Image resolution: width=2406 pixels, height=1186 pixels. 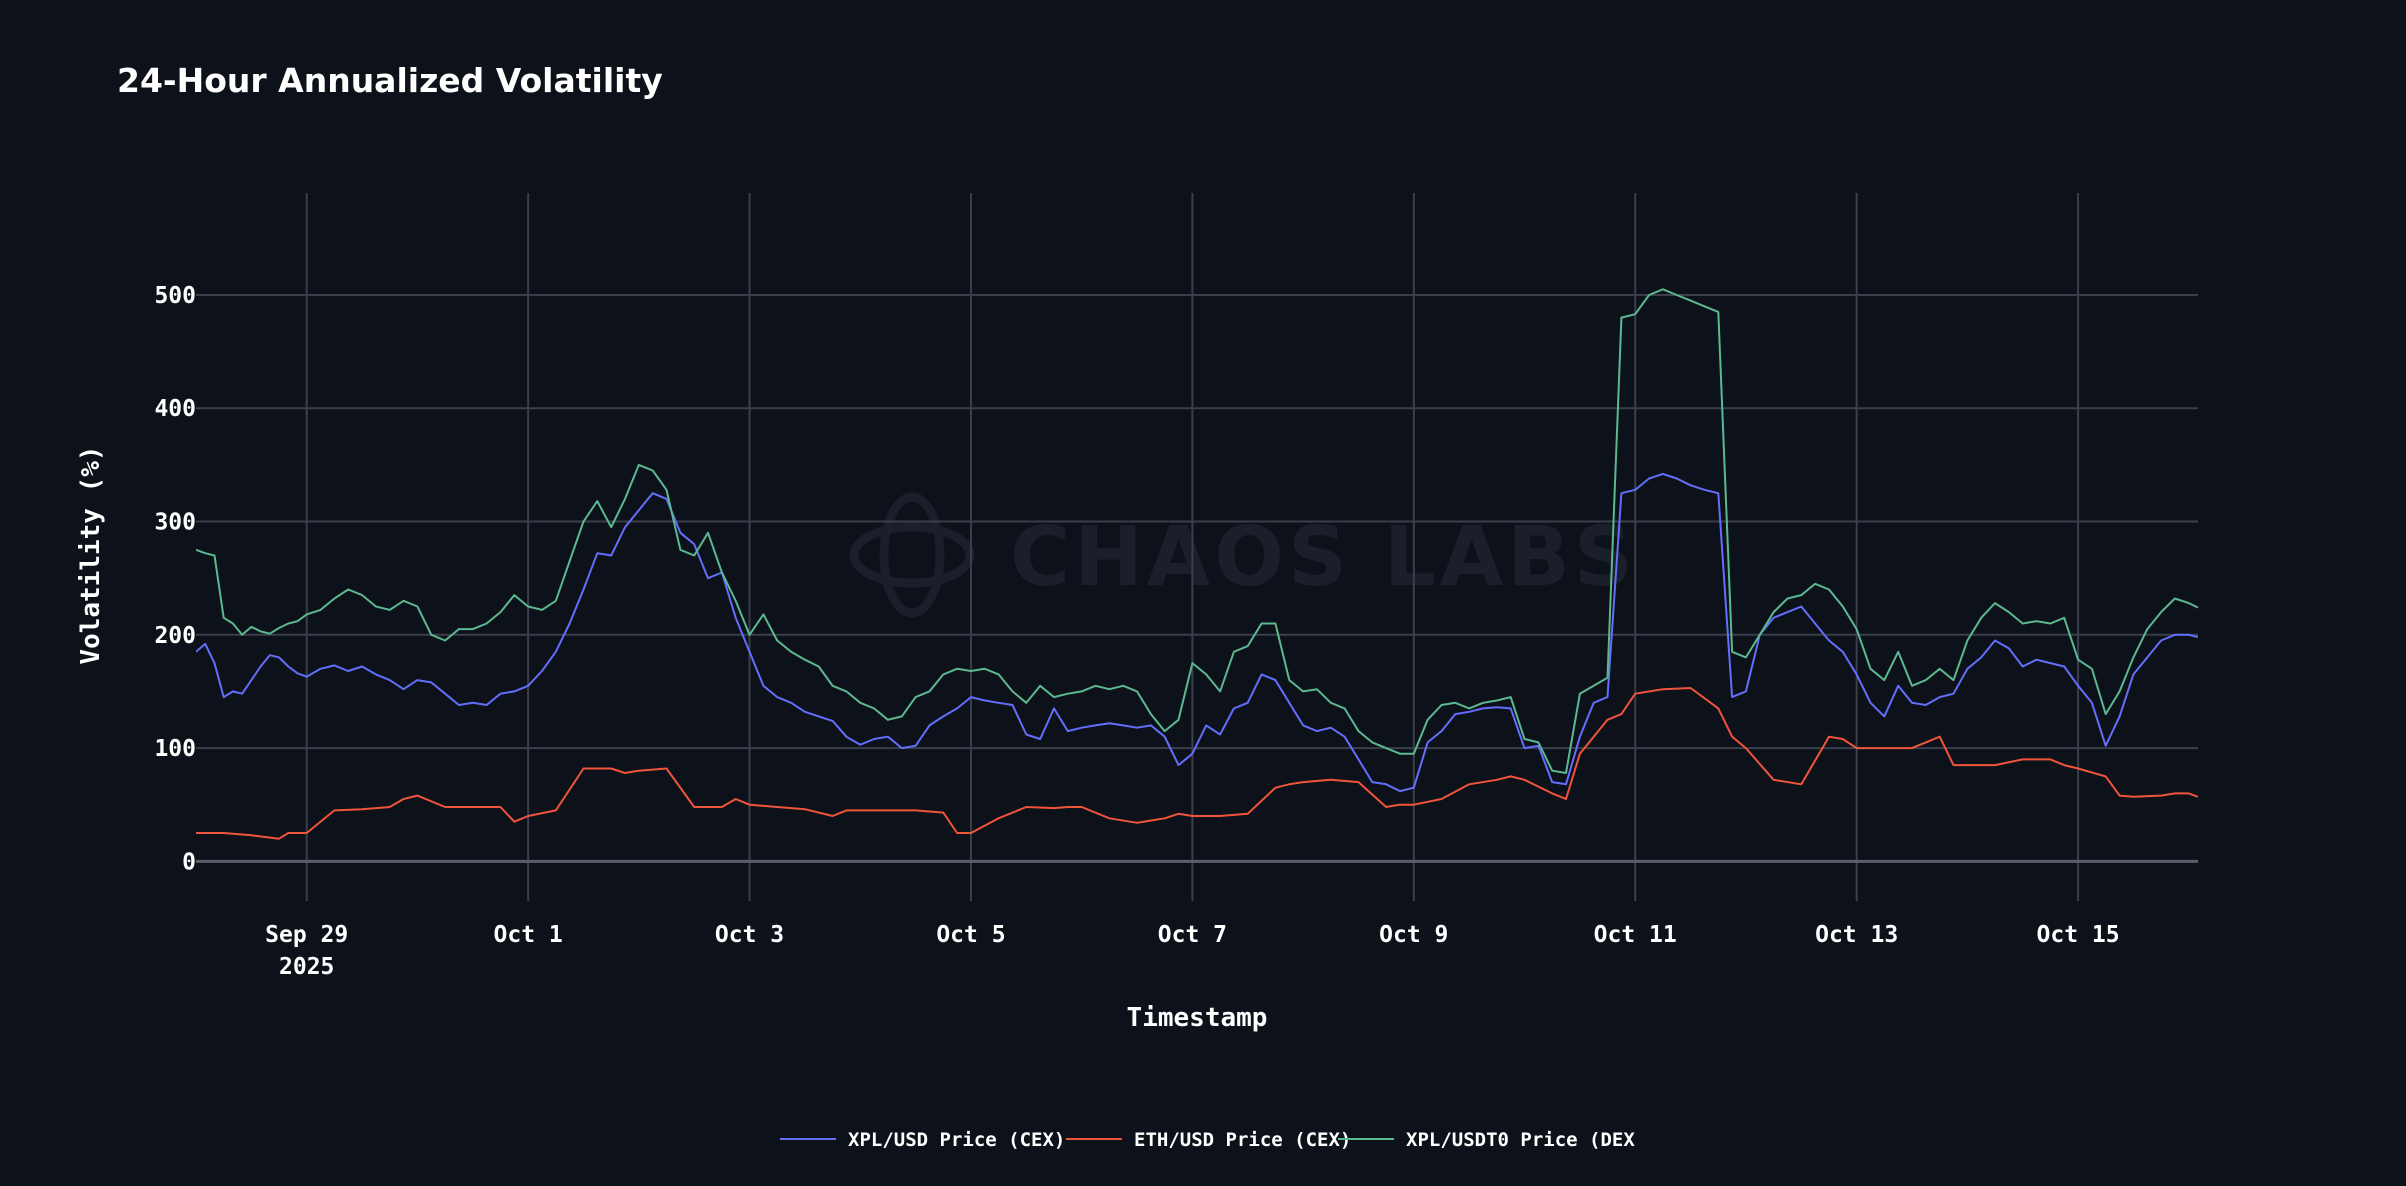 What do you see at coordinates (306, 935) in the screenshot?
I see `x-tick-label: Sep 29` at bounding box center [306, 935].